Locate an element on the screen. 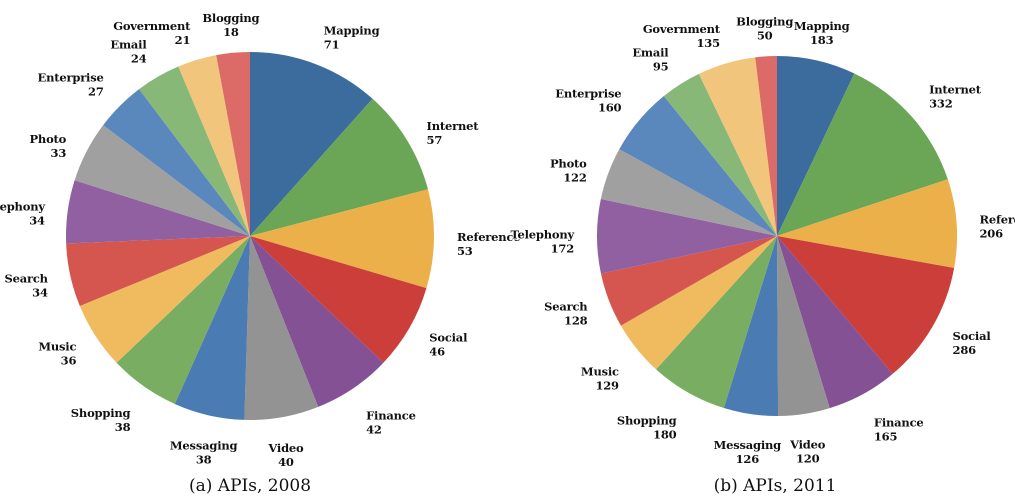  label-government: Government 21 is located at coordinates (152, 33).